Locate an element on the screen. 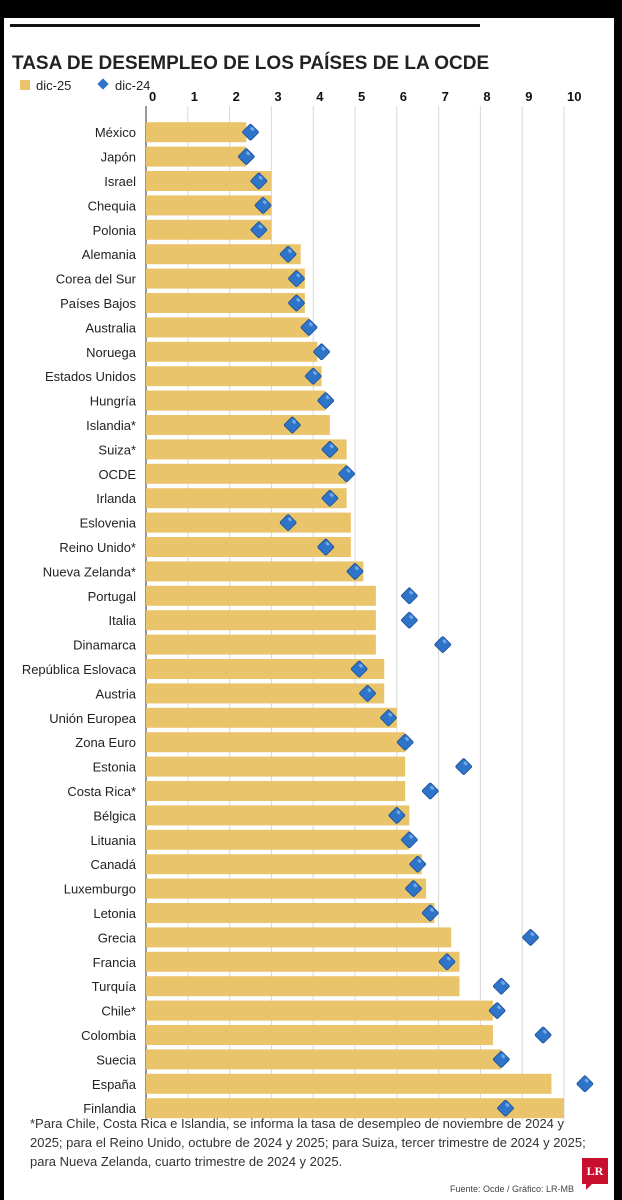 The height and width of the screenshot is (1200, 622). tick-label-2: 2 is located at coordinates (236, 96).